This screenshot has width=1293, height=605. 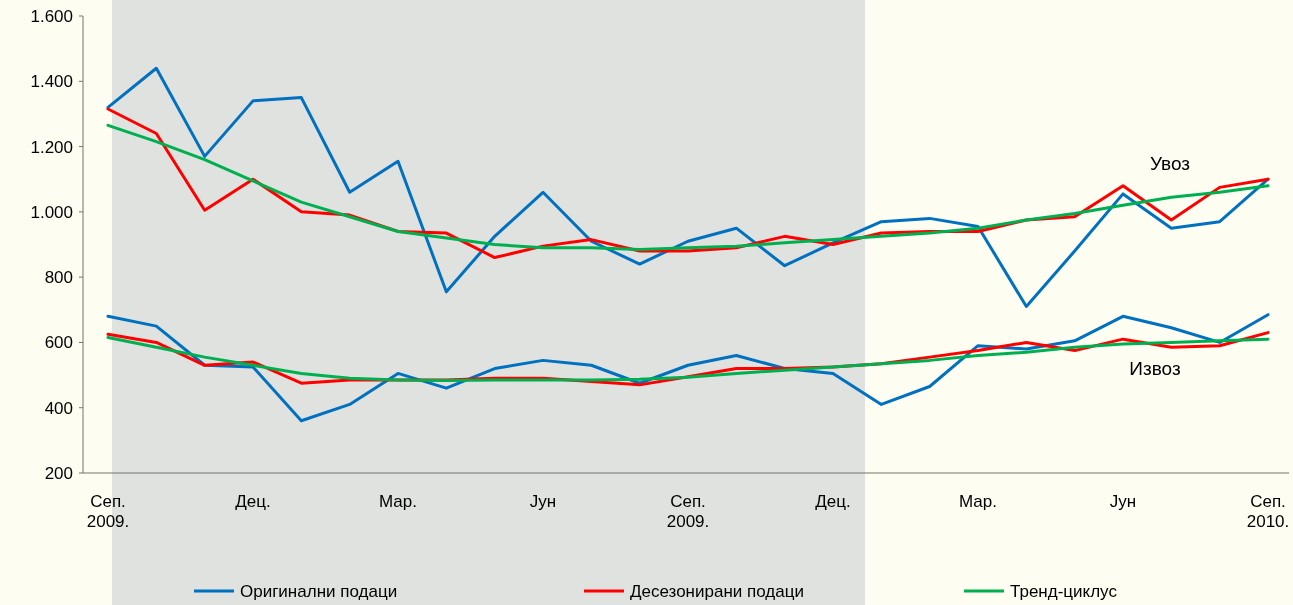 What do you see at coordinates (58, 343) in the screenshot?
I see `y-tick-label: 600` at bounding box center [58, 343].